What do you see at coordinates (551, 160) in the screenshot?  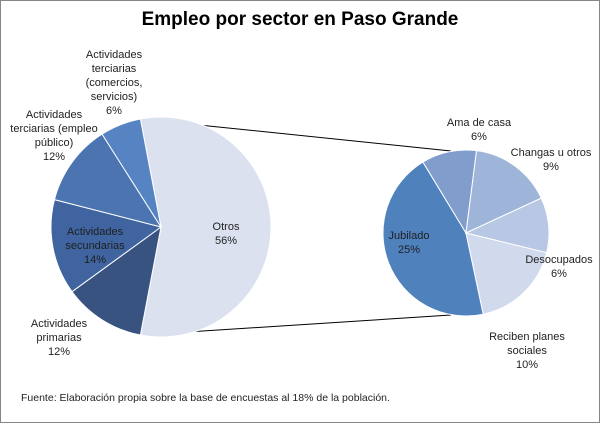 I see `label-changas-u-otros: Changas u otros 9%` at bounding box center [551, 160].